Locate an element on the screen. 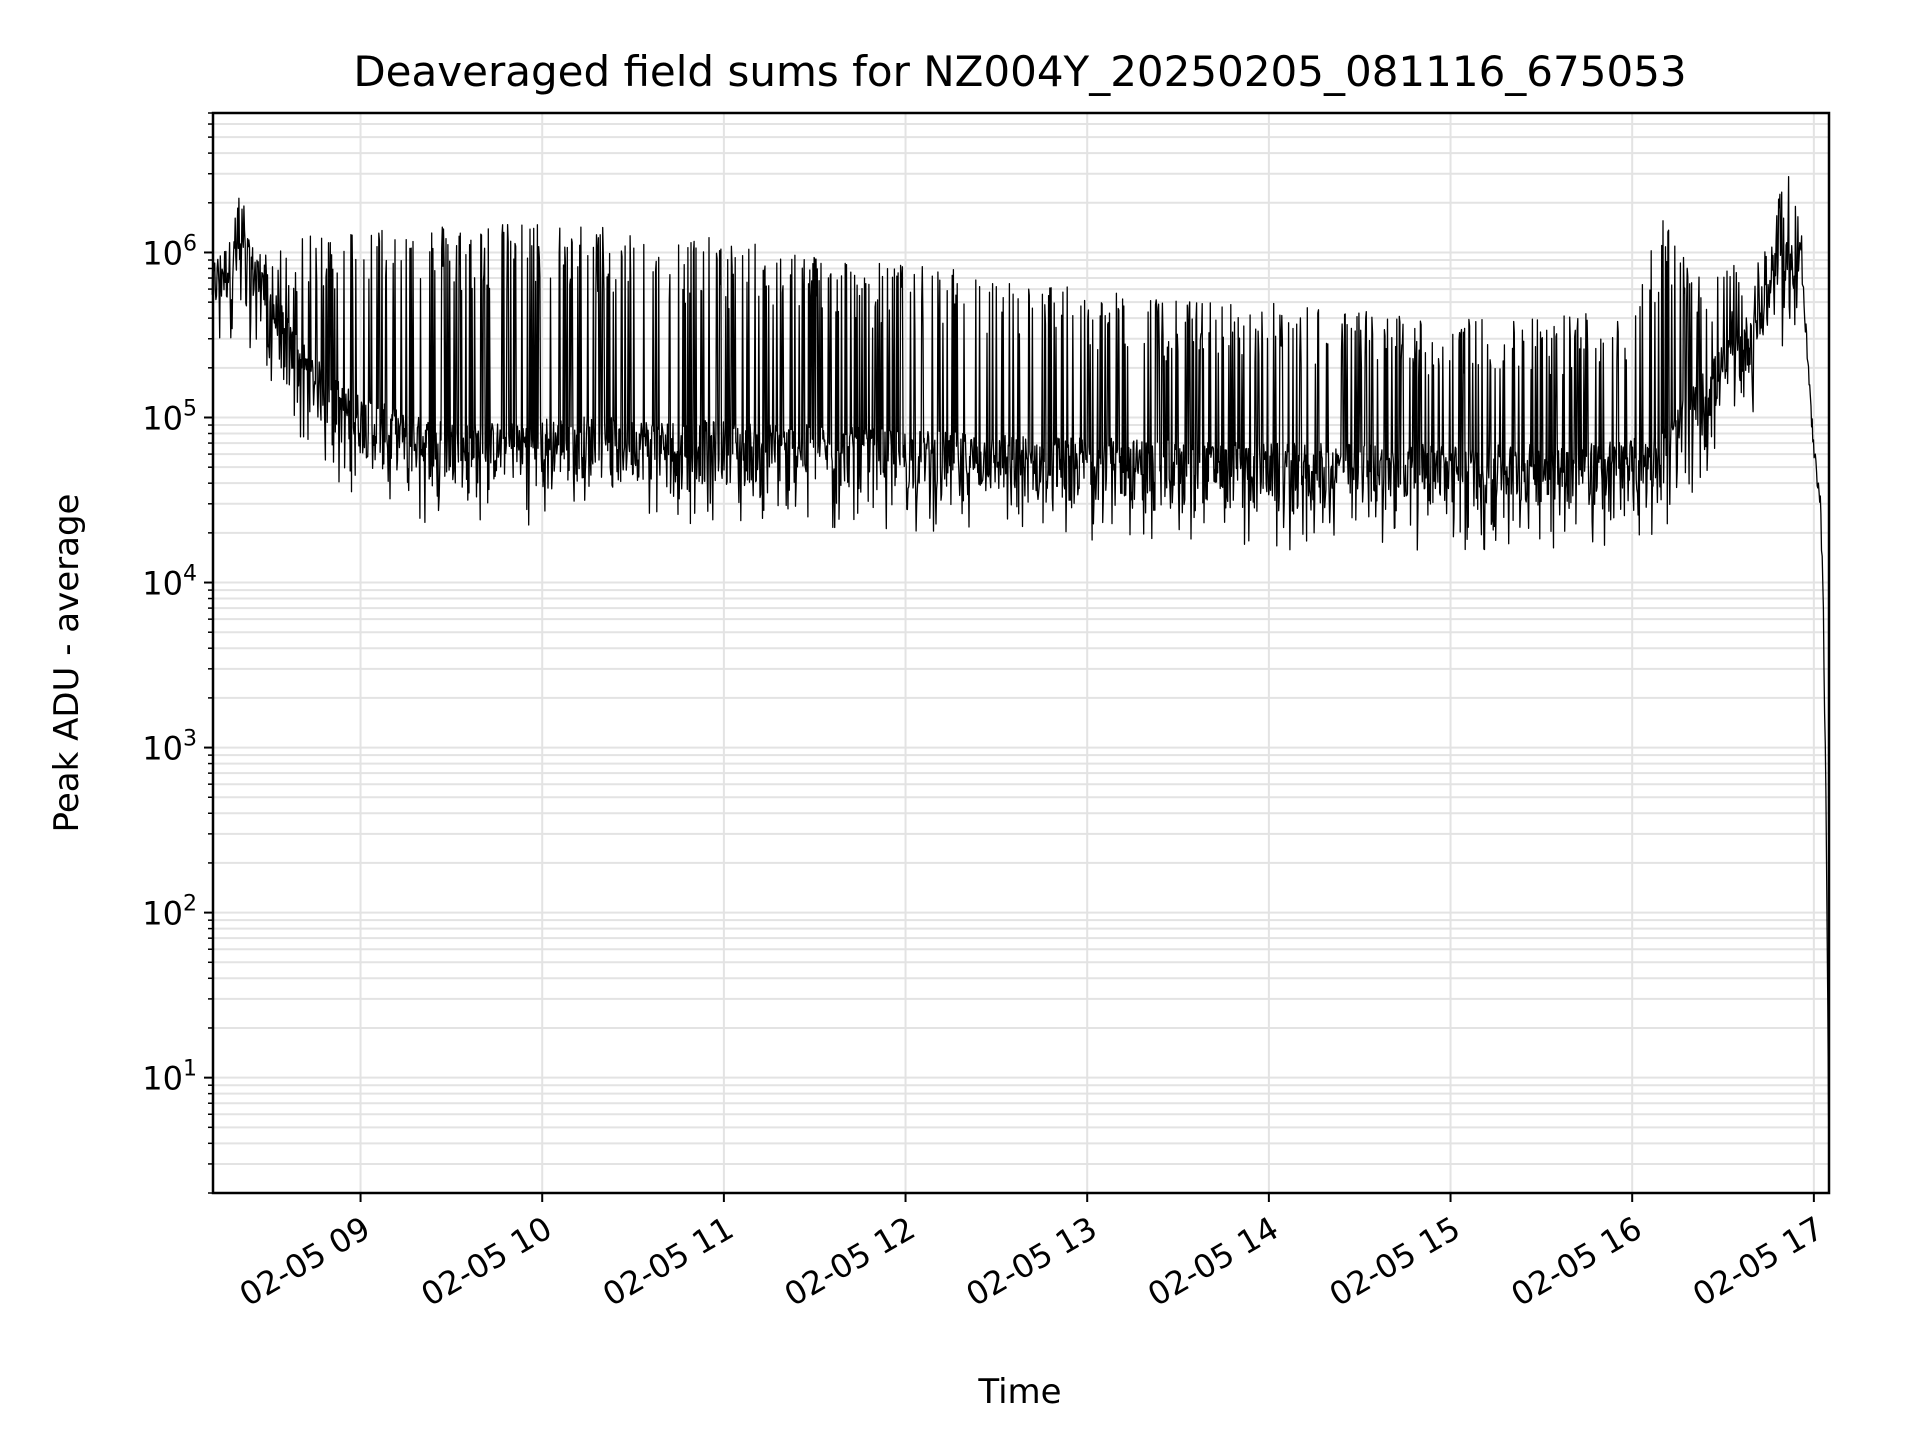 The width and height of the screenshot is (1920, 1440). x-tick-label: 02-05 15 is located at coordinates (1395, 1261).